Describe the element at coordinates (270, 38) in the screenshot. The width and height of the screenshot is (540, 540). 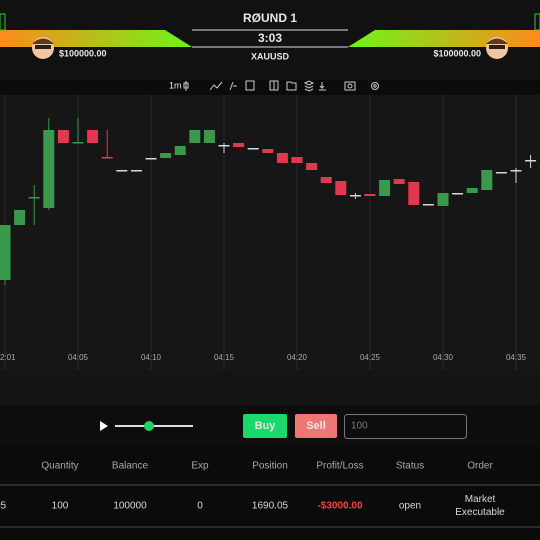
I see `timer: 3:03` at that location.